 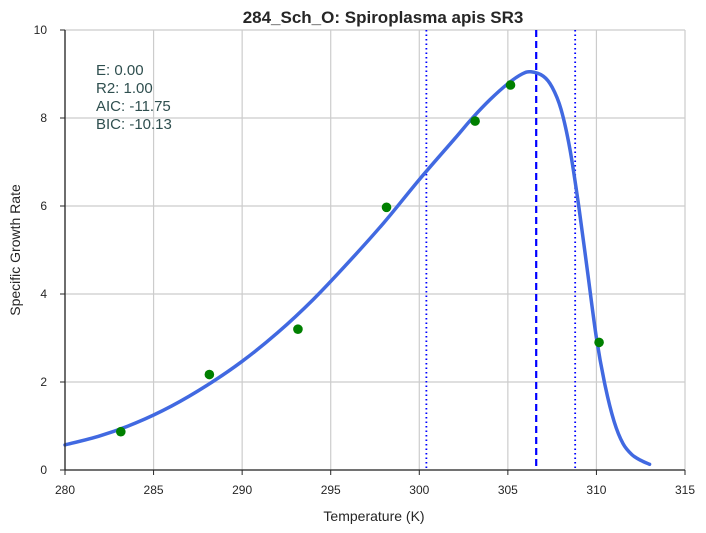 What do you see at coordinates (134, 124) in the screenshot?
I see `annotation-bic: BIC: -10.13` at bounding box center [134, 124].